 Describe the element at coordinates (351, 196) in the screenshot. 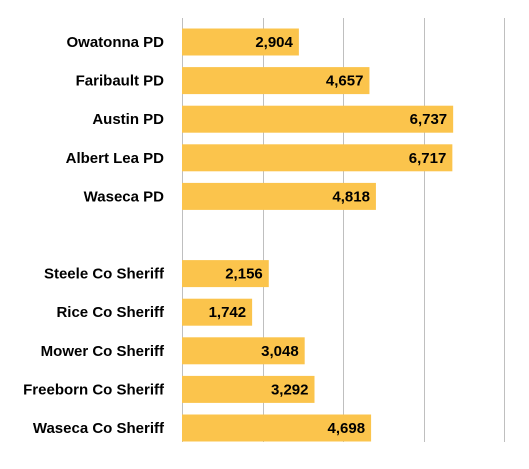

I see `data-label: 4,818` at that location.